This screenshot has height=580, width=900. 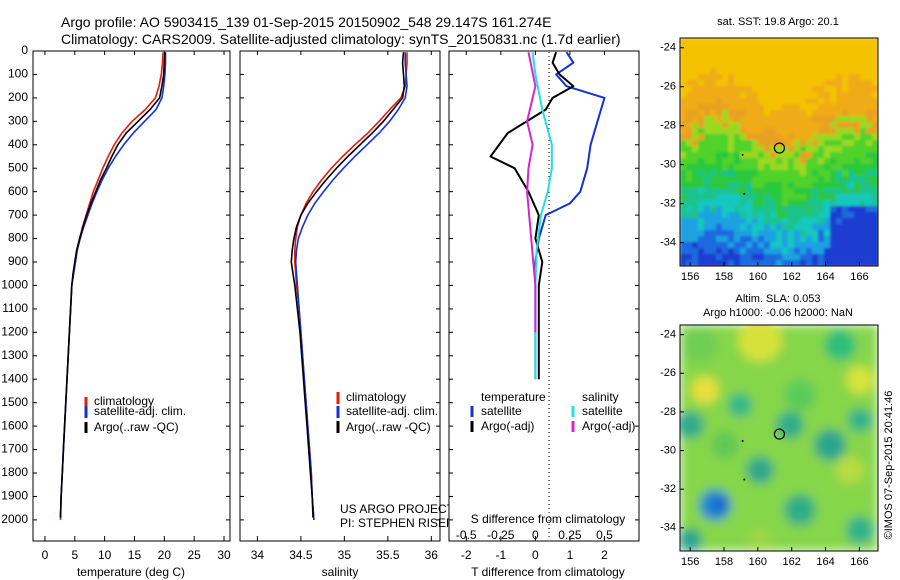 I want to click on ytick-label: 100, so click(x=18, y=74).